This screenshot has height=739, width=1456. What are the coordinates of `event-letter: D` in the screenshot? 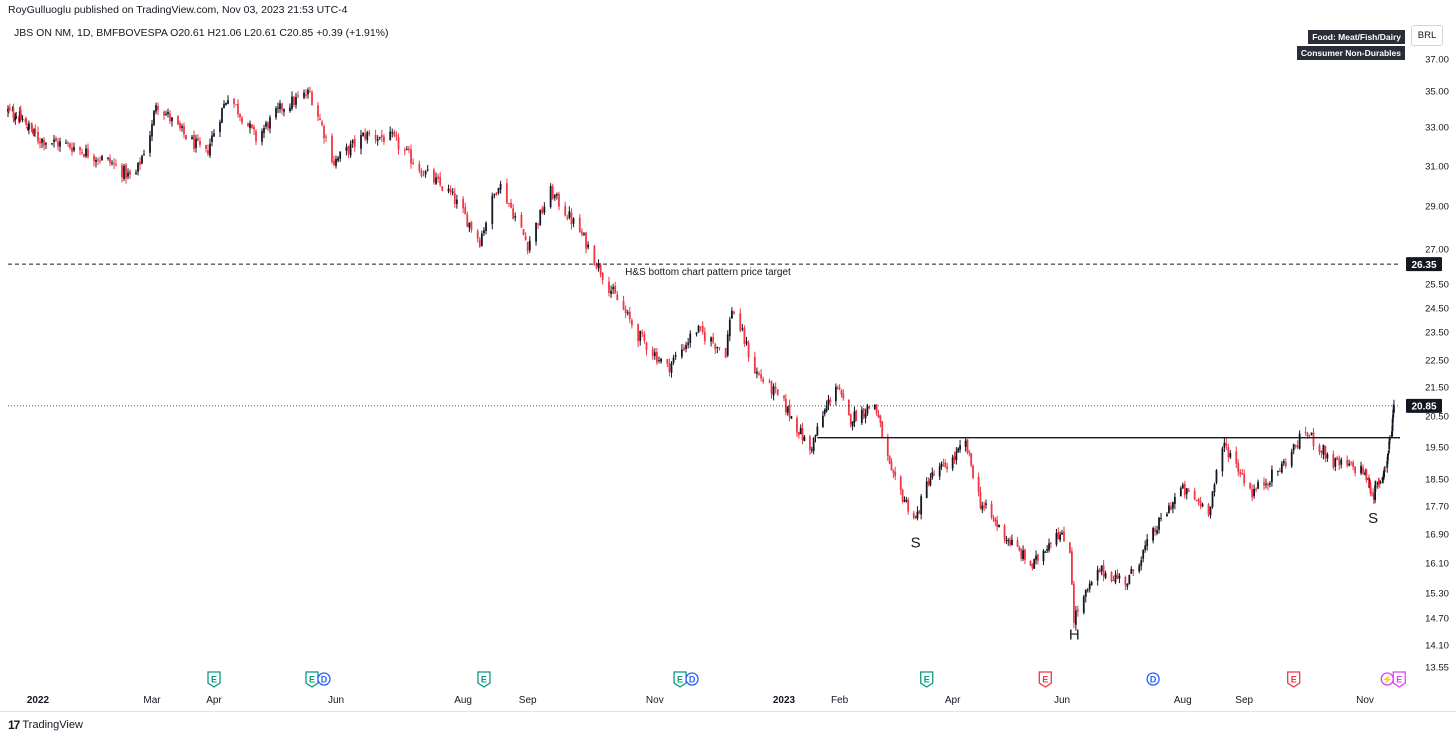 It's located at (324, 680).